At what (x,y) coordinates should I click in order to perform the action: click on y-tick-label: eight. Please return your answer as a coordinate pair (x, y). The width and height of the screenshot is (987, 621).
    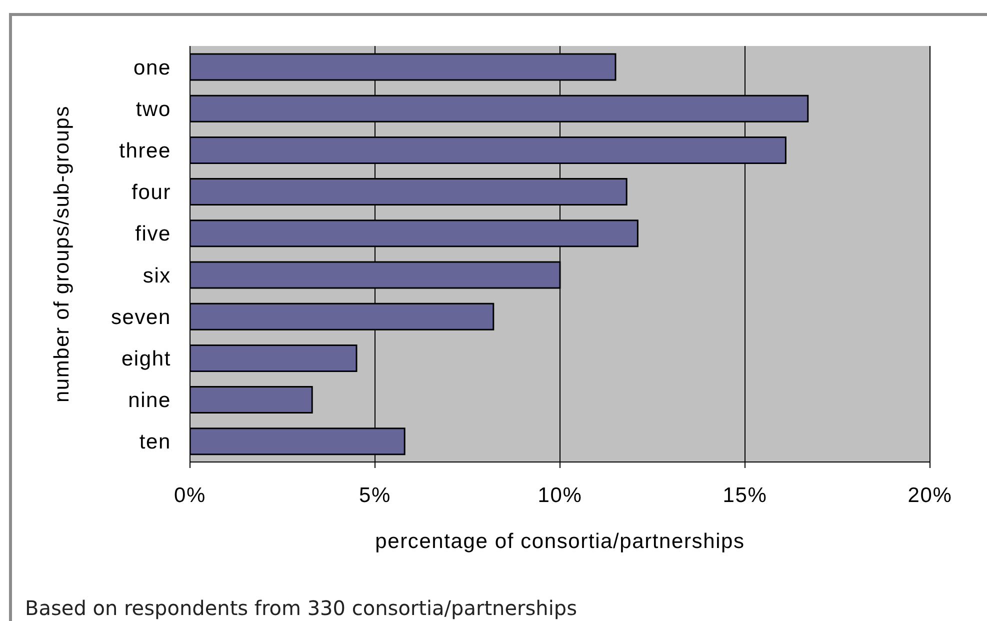
    Looking at the image, I should click on (146, 358).